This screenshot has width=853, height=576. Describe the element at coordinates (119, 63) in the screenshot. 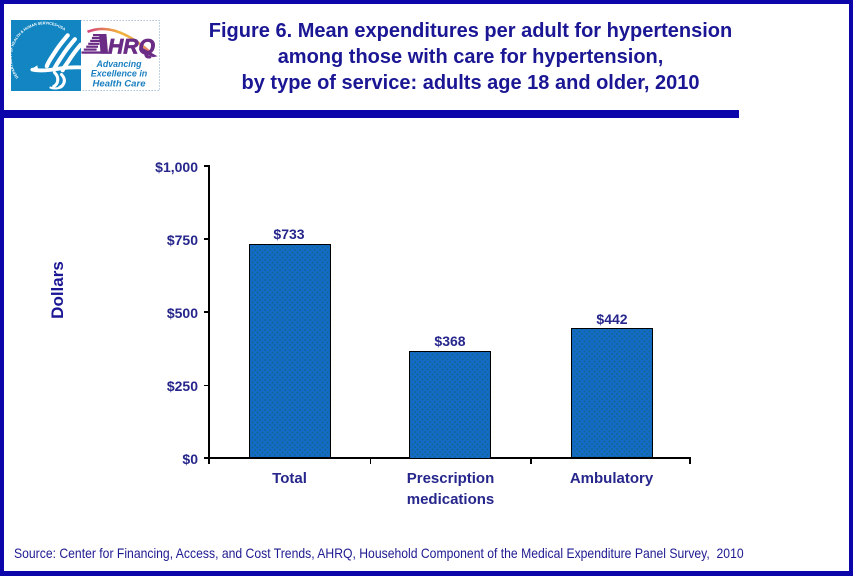

I see `svg-text: Advancing` at that location.